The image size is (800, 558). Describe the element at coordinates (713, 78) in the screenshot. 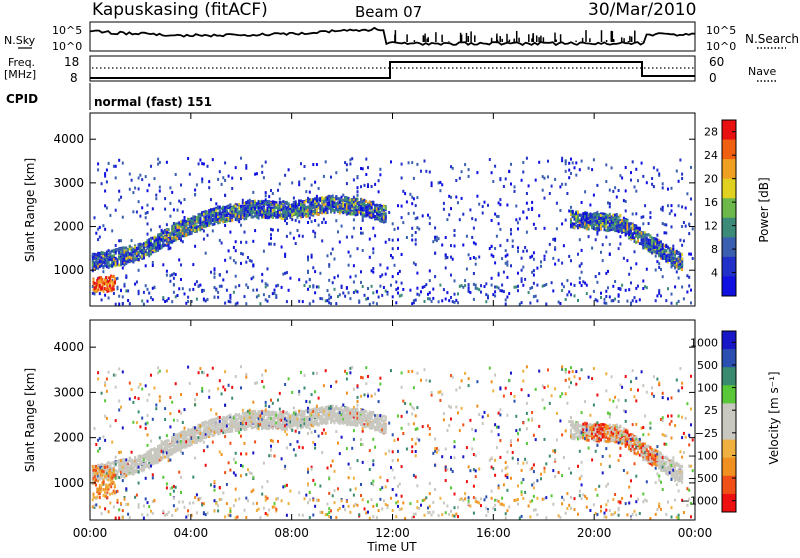

I see `nave-tick-low: 0` at that location.